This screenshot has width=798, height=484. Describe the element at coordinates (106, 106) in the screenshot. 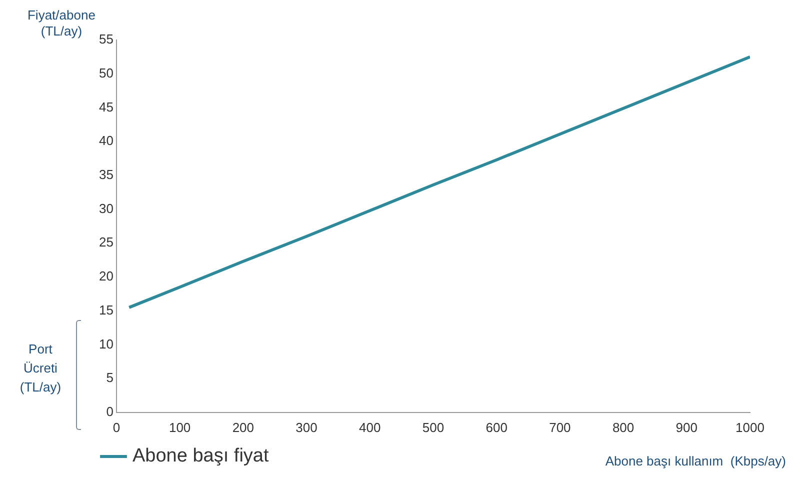

I see `y-tick-label: 45` at that location.